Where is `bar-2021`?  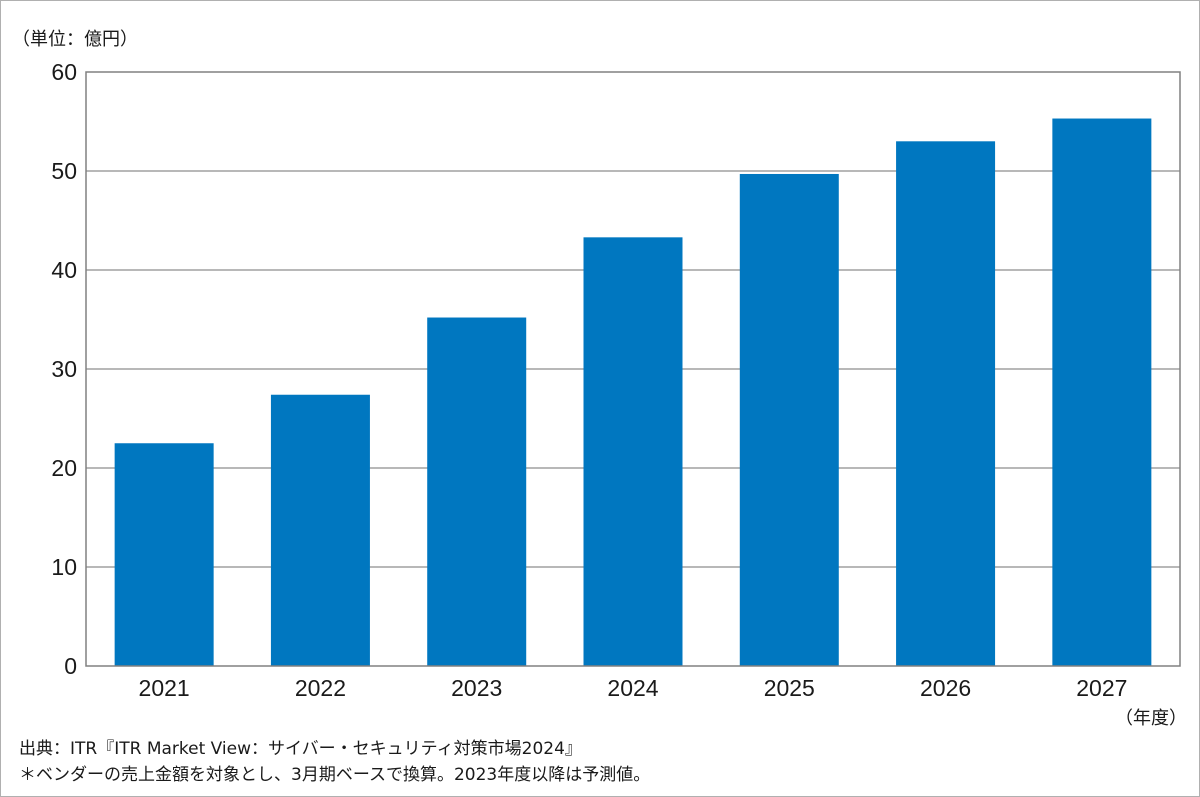 bar-2021 is located at coordinates (164, 554).